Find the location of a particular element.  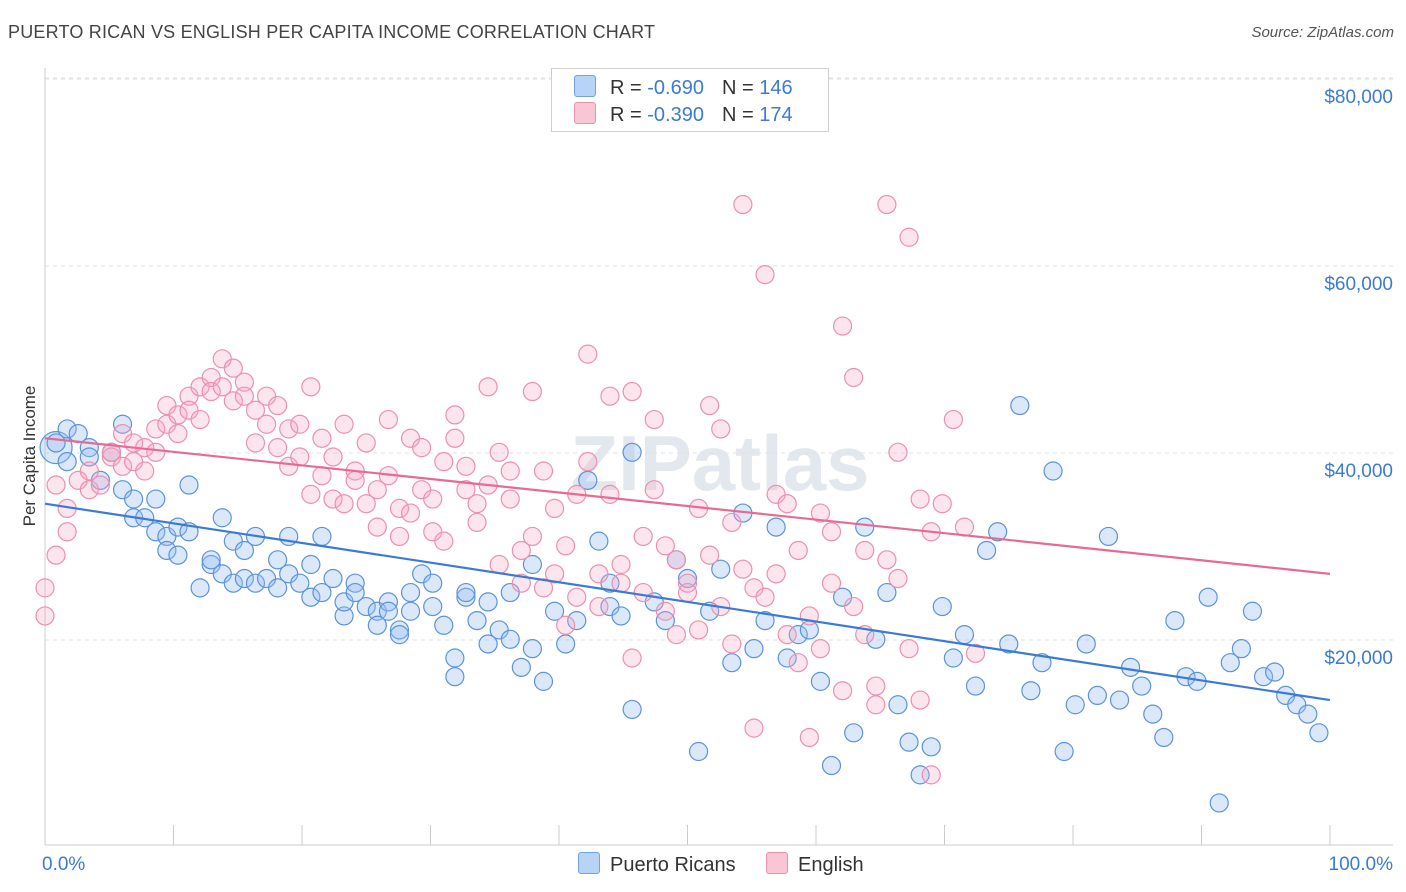

legend-row-puerto-ricans: R = -0.690 N = 146 is located at coordinates (683, 88).